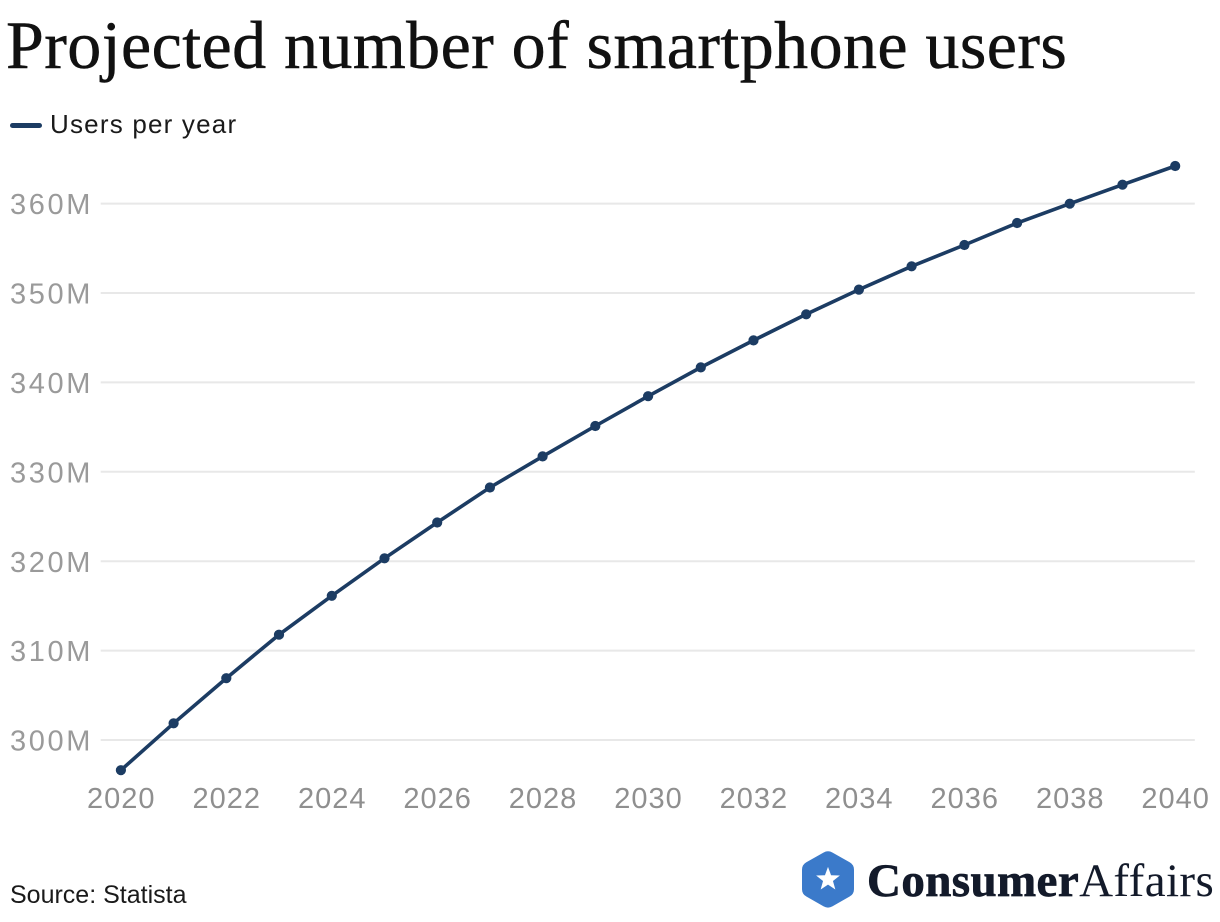 The height and width of the screenshot is (922, 1220). Describe the element at coordinates (51, 384) in the screenshot. I see `svg-text: 340M` at that location.